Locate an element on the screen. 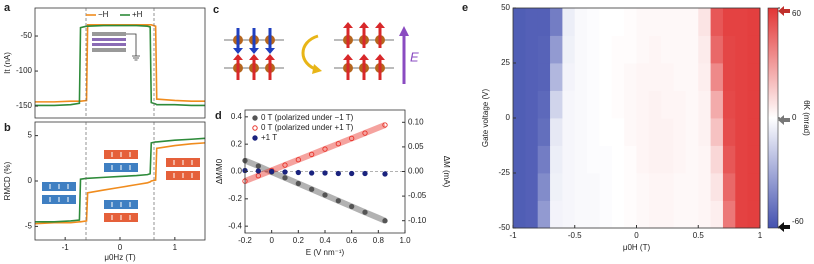 The height and width of the screenshot is (264, 814). panel-label: e is located at coordinates (465, 8).